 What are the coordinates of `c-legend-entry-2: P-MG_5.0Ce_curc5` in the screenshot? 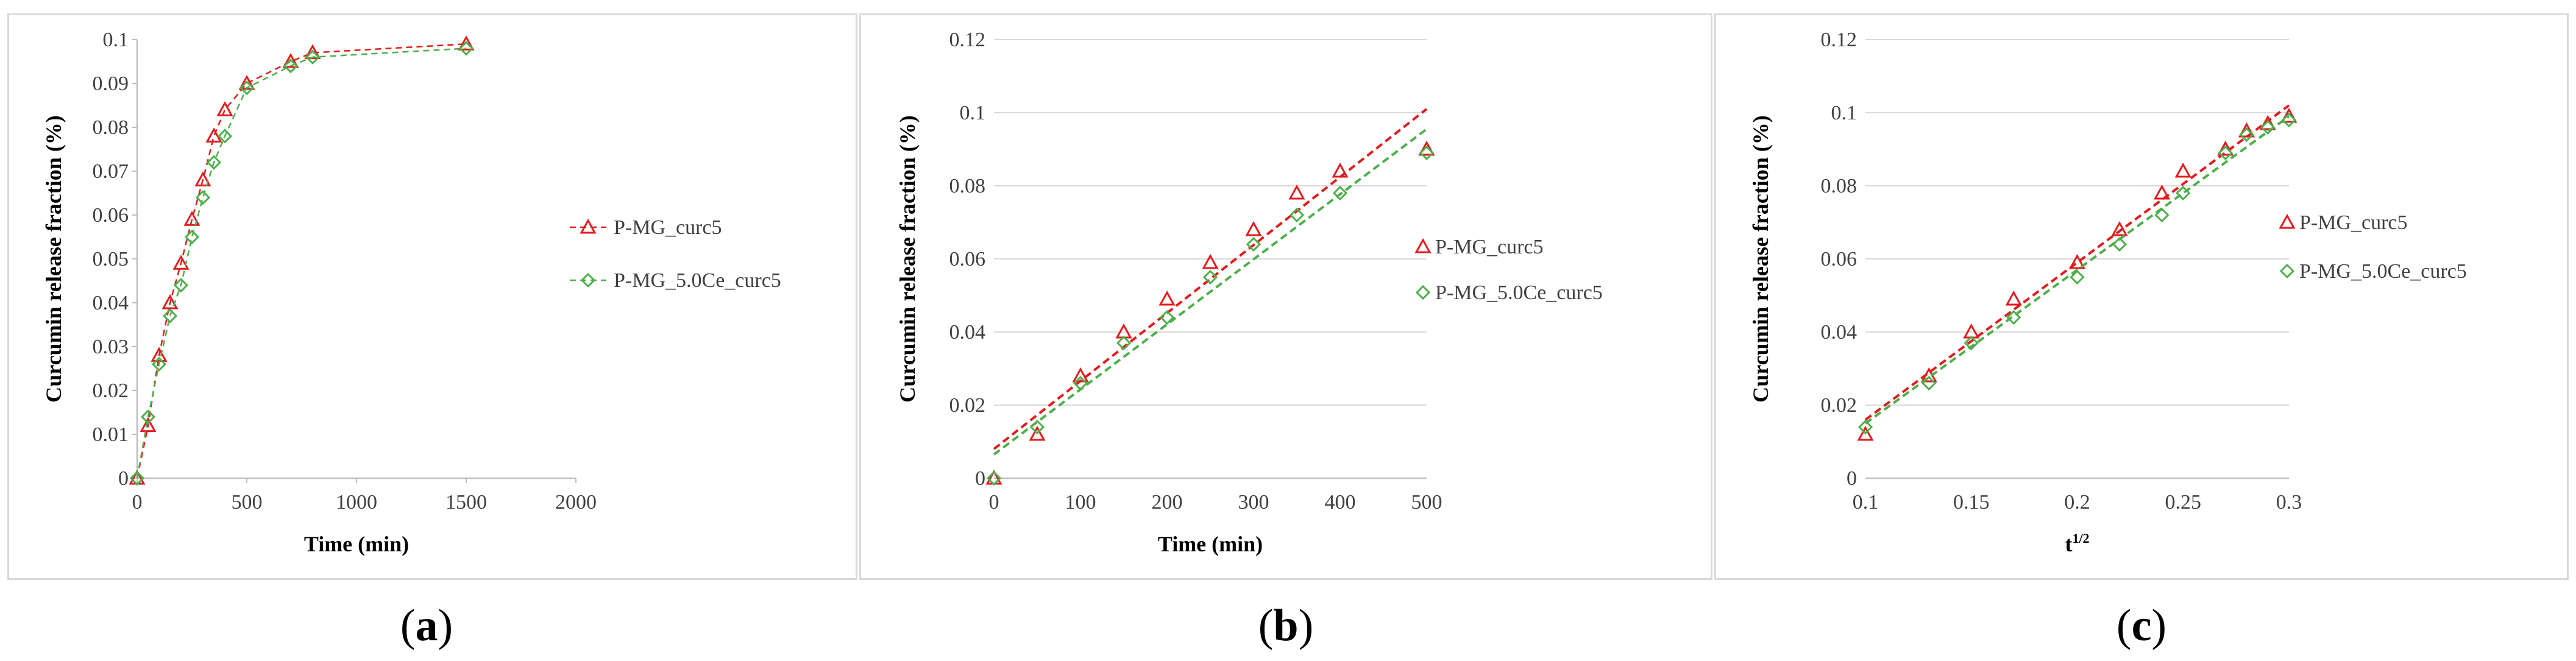 It's located at (2373, 272).